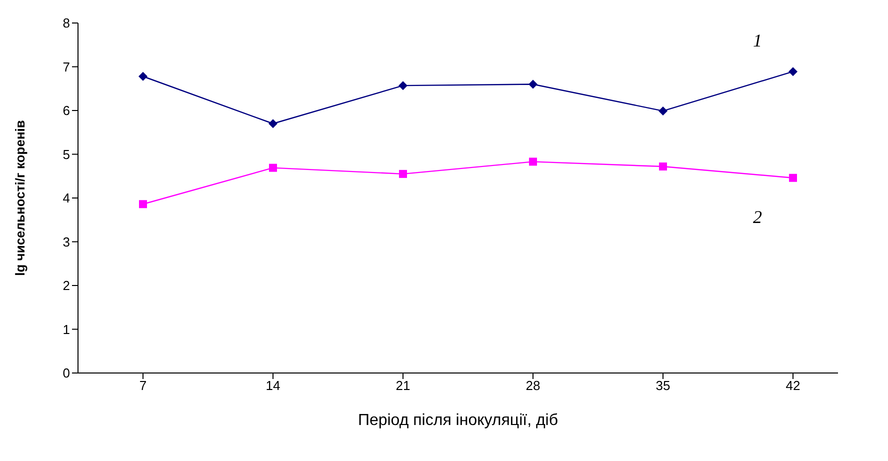 The image size is (888, 461). Describe the element at coordinates (143, 386) in the screenshot. I see `x-tick-label: 7` at that location.